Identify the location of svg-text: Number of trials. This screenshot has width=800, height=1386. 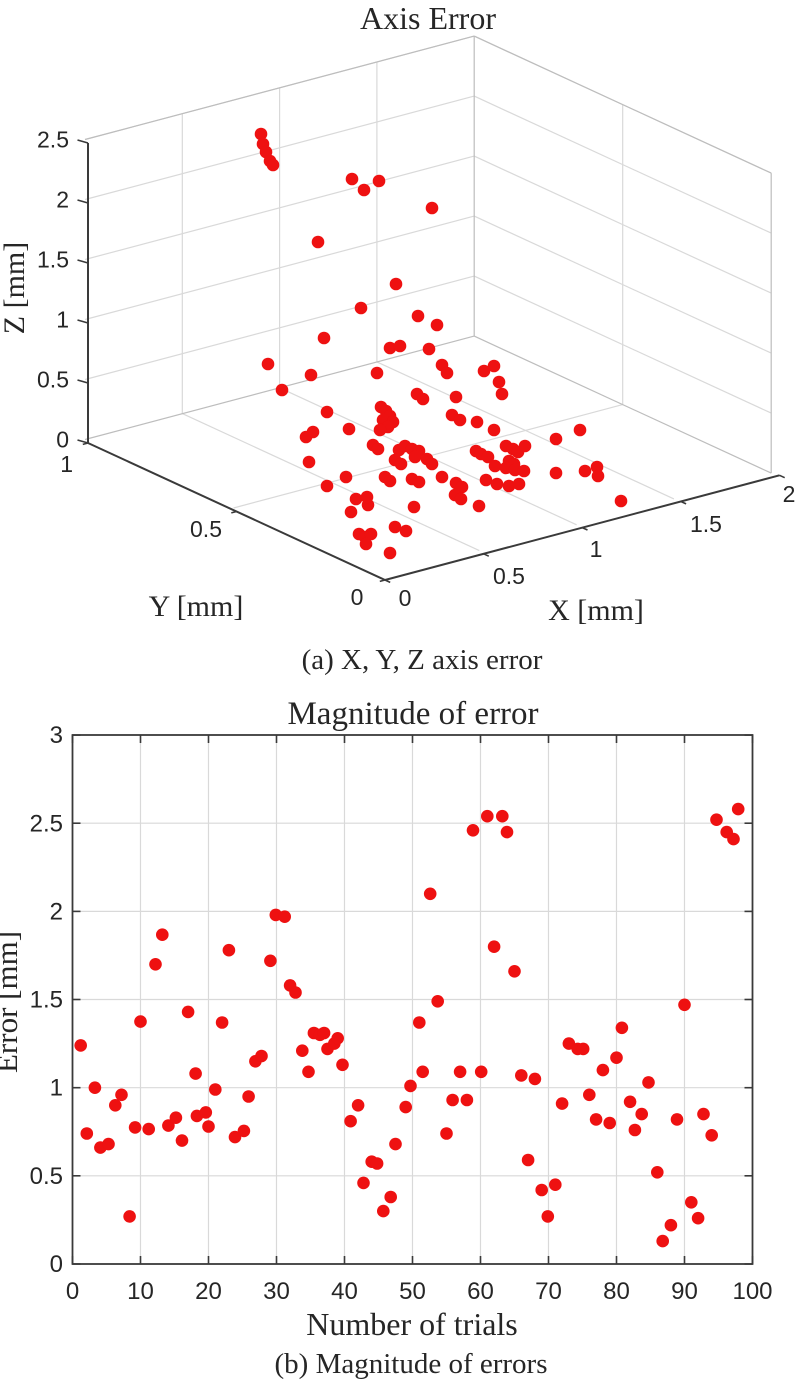
(412, 1324).